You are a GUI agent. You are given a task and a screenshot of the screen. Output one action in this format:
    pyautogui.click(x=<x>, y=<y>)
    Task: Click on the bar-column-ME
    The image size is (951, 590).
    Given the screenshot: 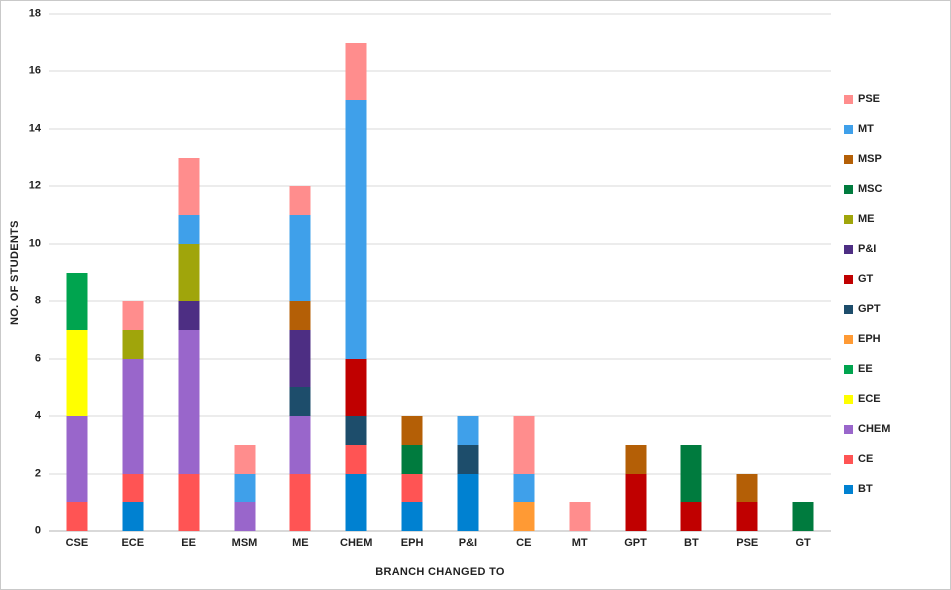 What is the action you would take?
    pyautogui.click(x=300, y=272)
    